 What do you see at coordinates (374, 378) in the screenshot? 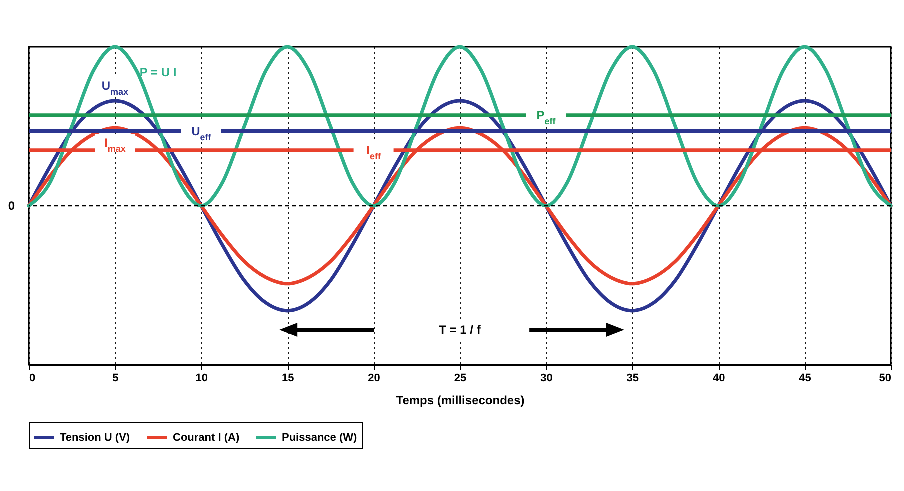
I see `x-tick-label: 20` at bounding box center [374, 378].